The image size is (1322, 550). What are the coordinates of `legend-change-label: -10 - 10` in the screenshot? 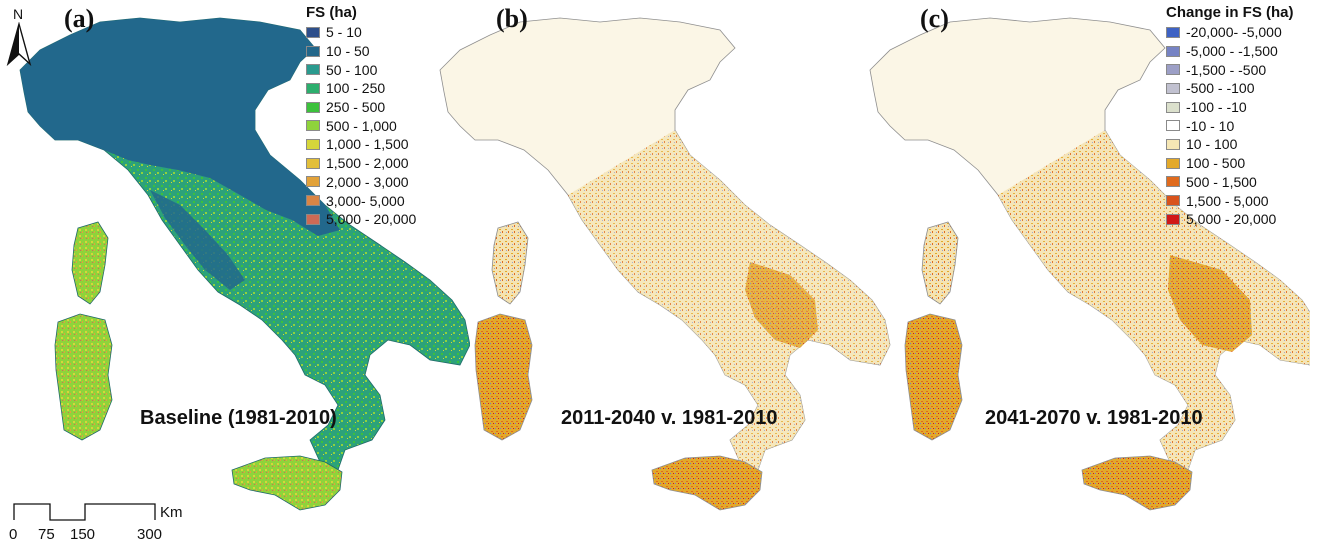 It's located at (1210, 125).